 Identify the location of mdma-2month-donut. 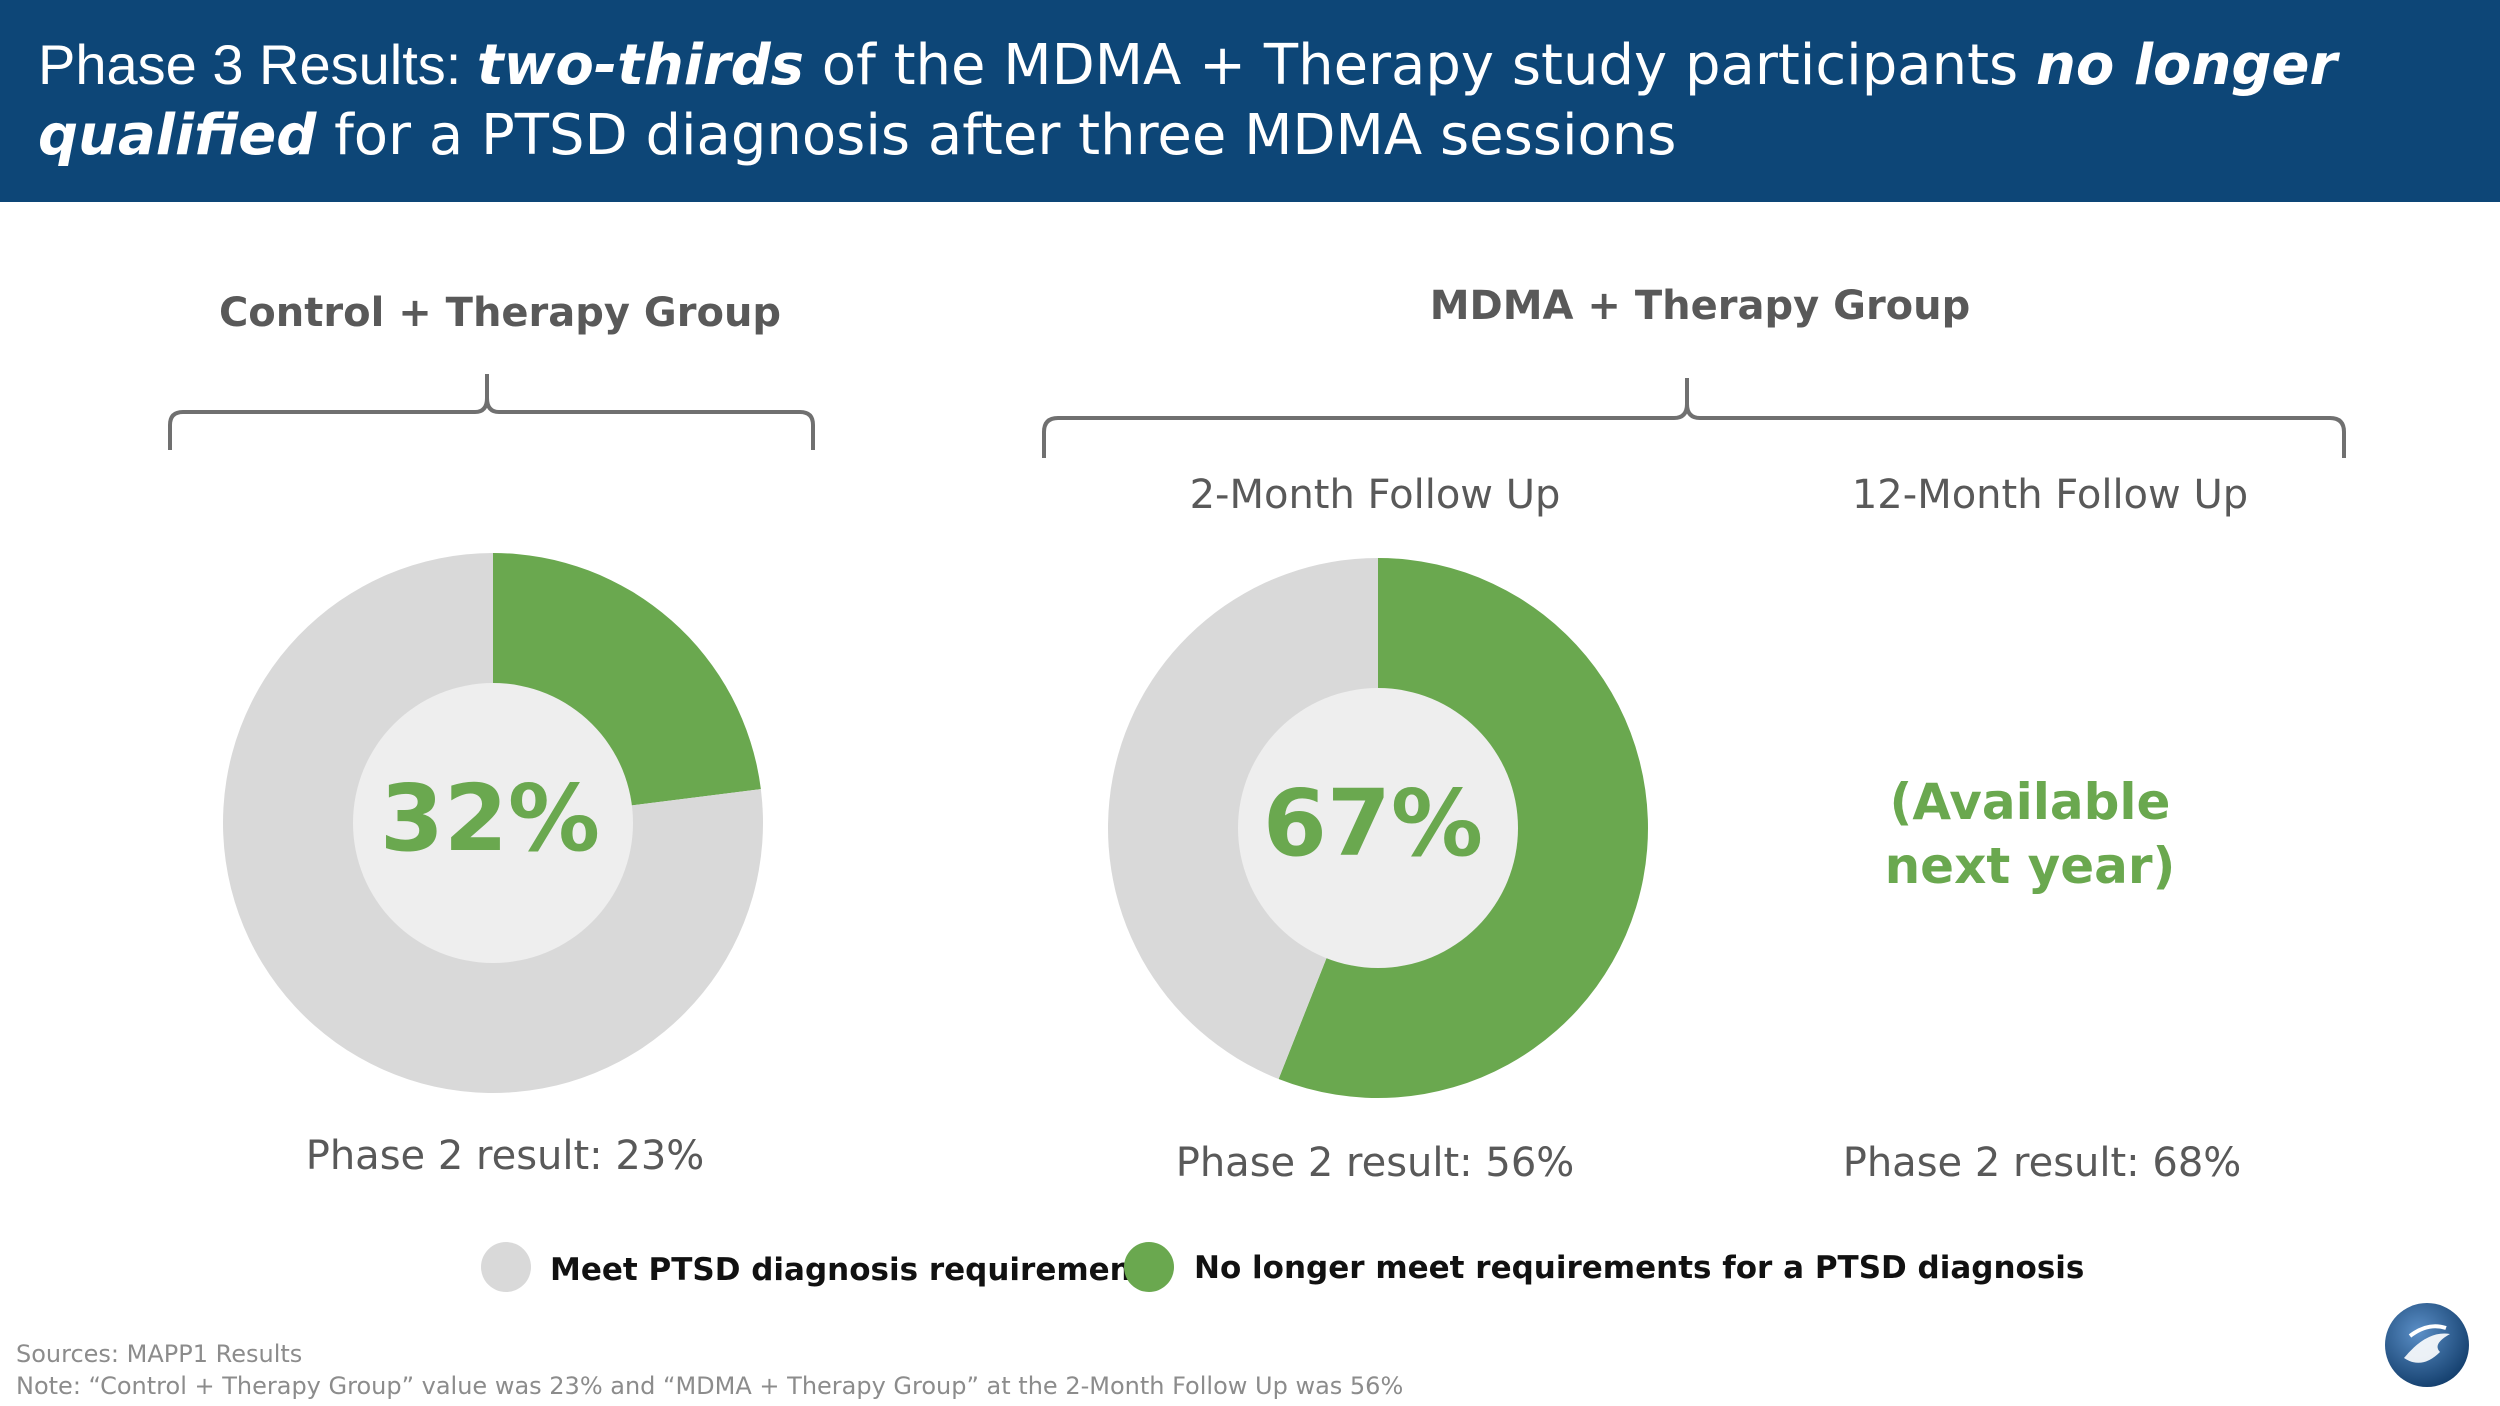
(1377, 828).